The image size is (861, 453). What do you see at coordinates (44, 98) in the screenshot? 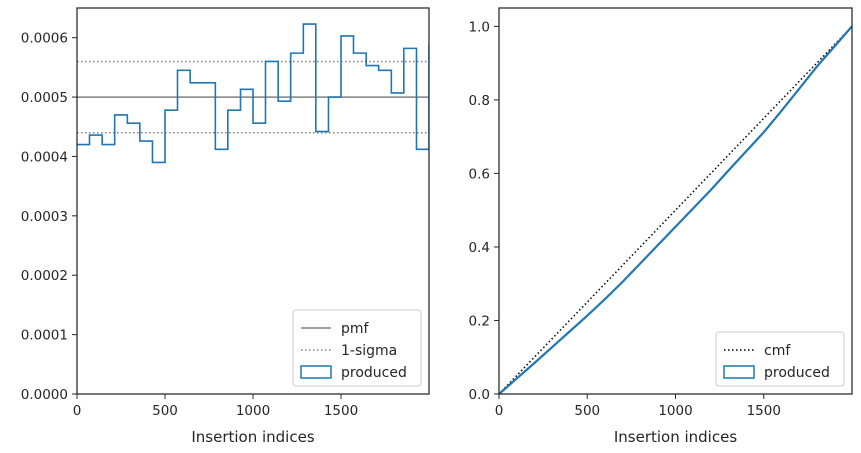
I see `y-tick-label: 0.0005` at bounding box center [44, 98].